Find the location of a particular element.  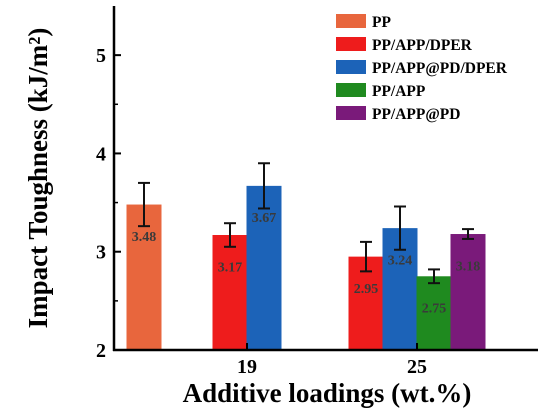

data-label-2-0: 3.67 is located at coordinates (264, 218).